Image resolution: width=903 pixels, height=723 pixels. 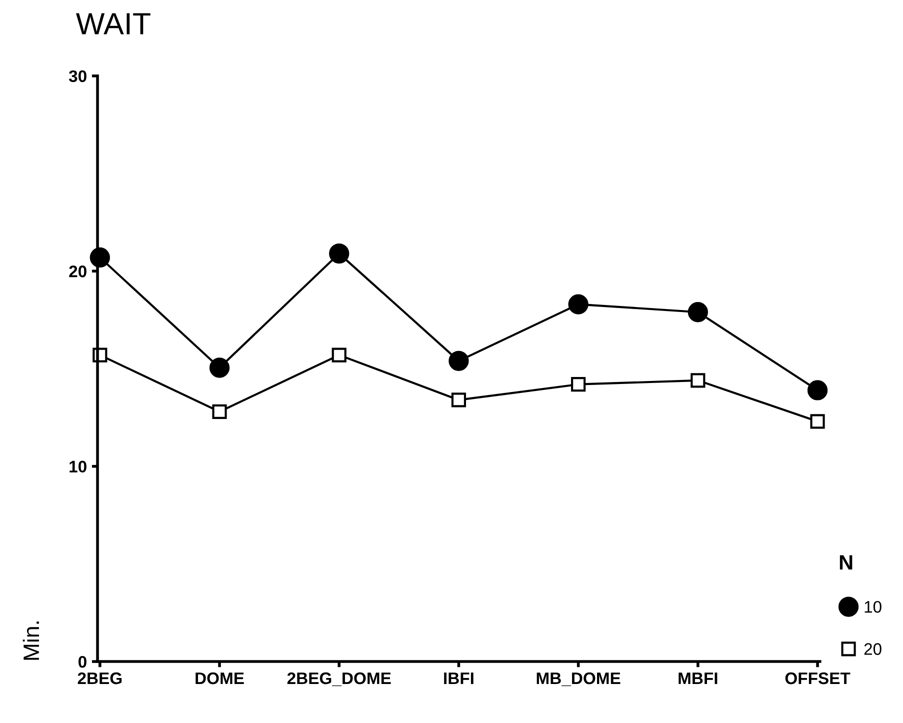 What do you see at coordinates (77, 76) in the screenshot?
I see `y-tick-label: 30` at bounding box center [77, 76].